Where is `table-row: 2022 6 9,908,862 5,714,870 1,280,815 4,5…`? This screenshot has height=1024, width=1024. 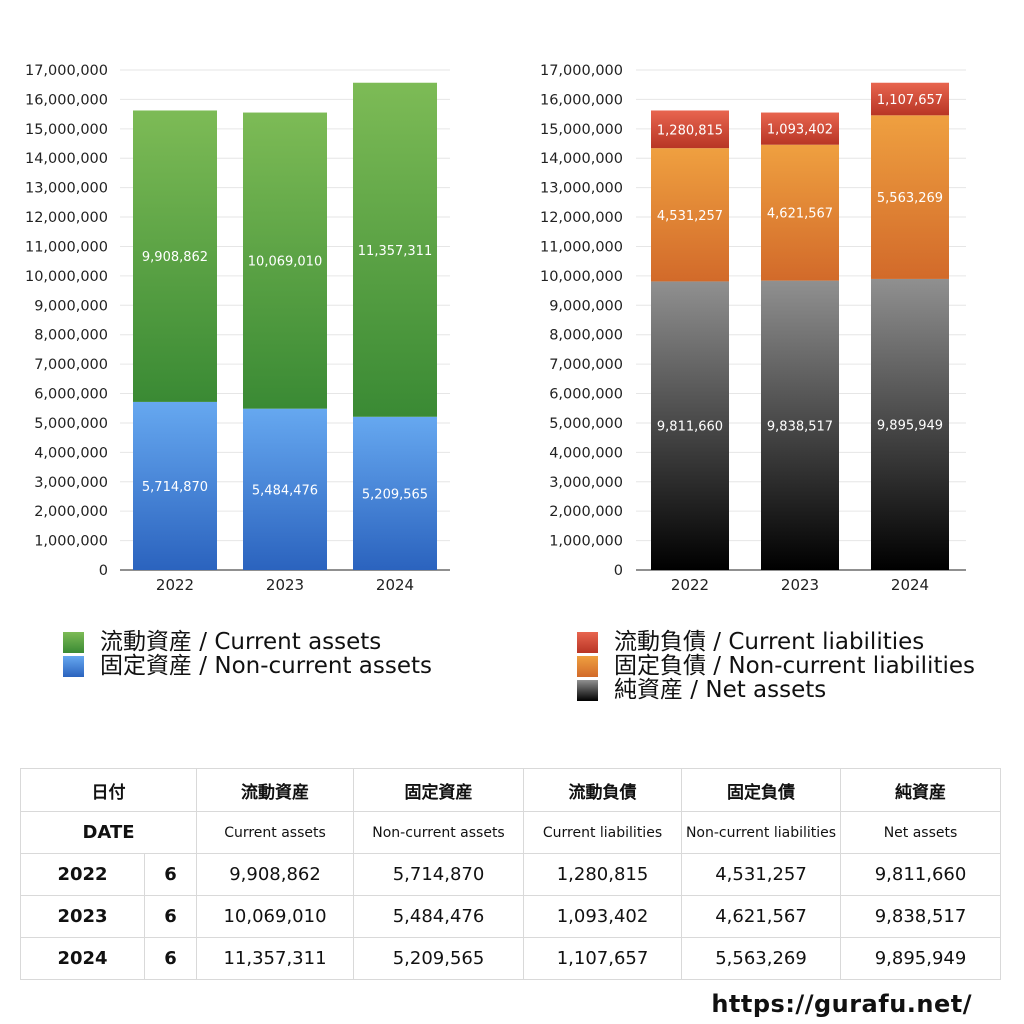
table-row: 2022 6 9,908,862 5,714,870 1,280,815 4,5… is located at coordinates (510, 874).